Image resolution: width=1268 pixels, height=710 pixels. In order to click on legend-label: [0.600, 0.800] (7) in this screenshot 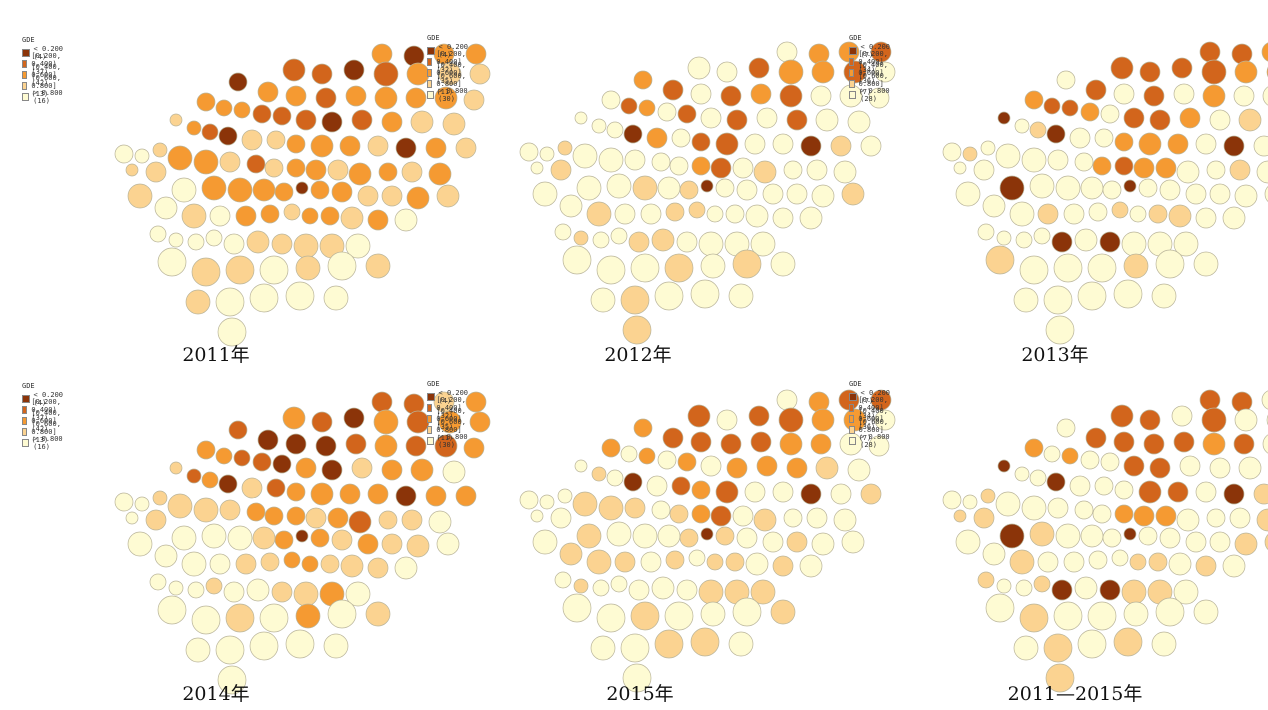, I will do `click(873, 83)`.